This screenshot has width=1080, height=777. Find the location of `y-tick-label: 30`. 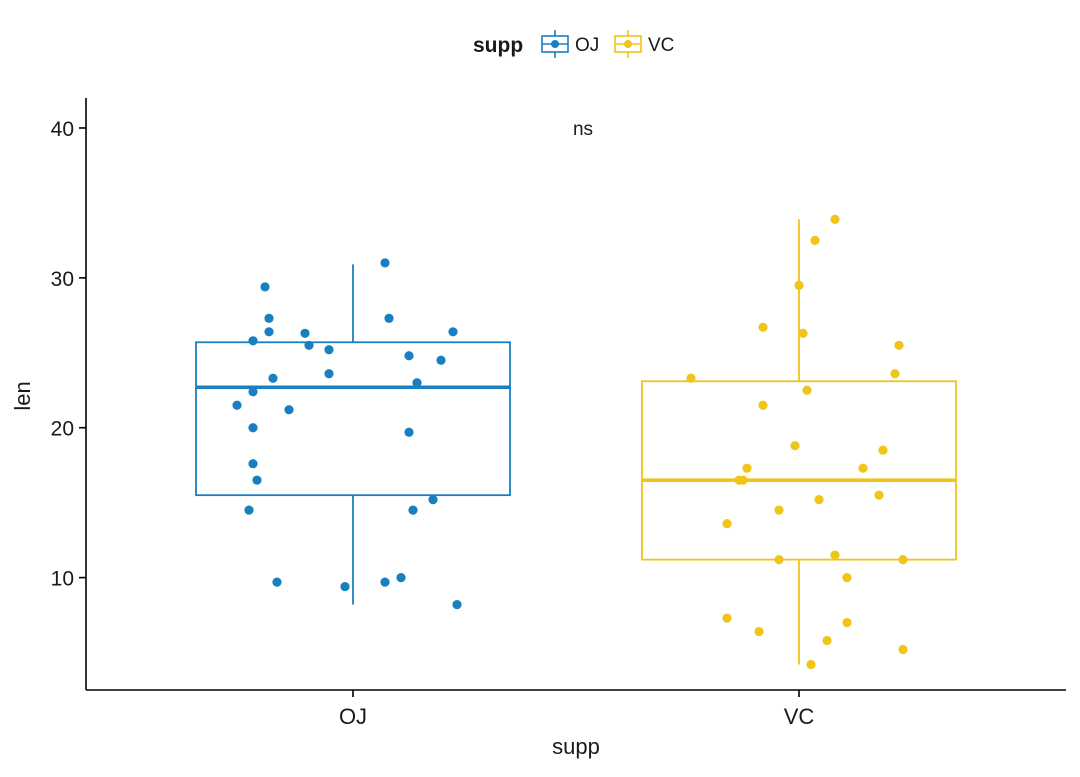

y-tick-label: 30 is located at coordinates (62, 279).